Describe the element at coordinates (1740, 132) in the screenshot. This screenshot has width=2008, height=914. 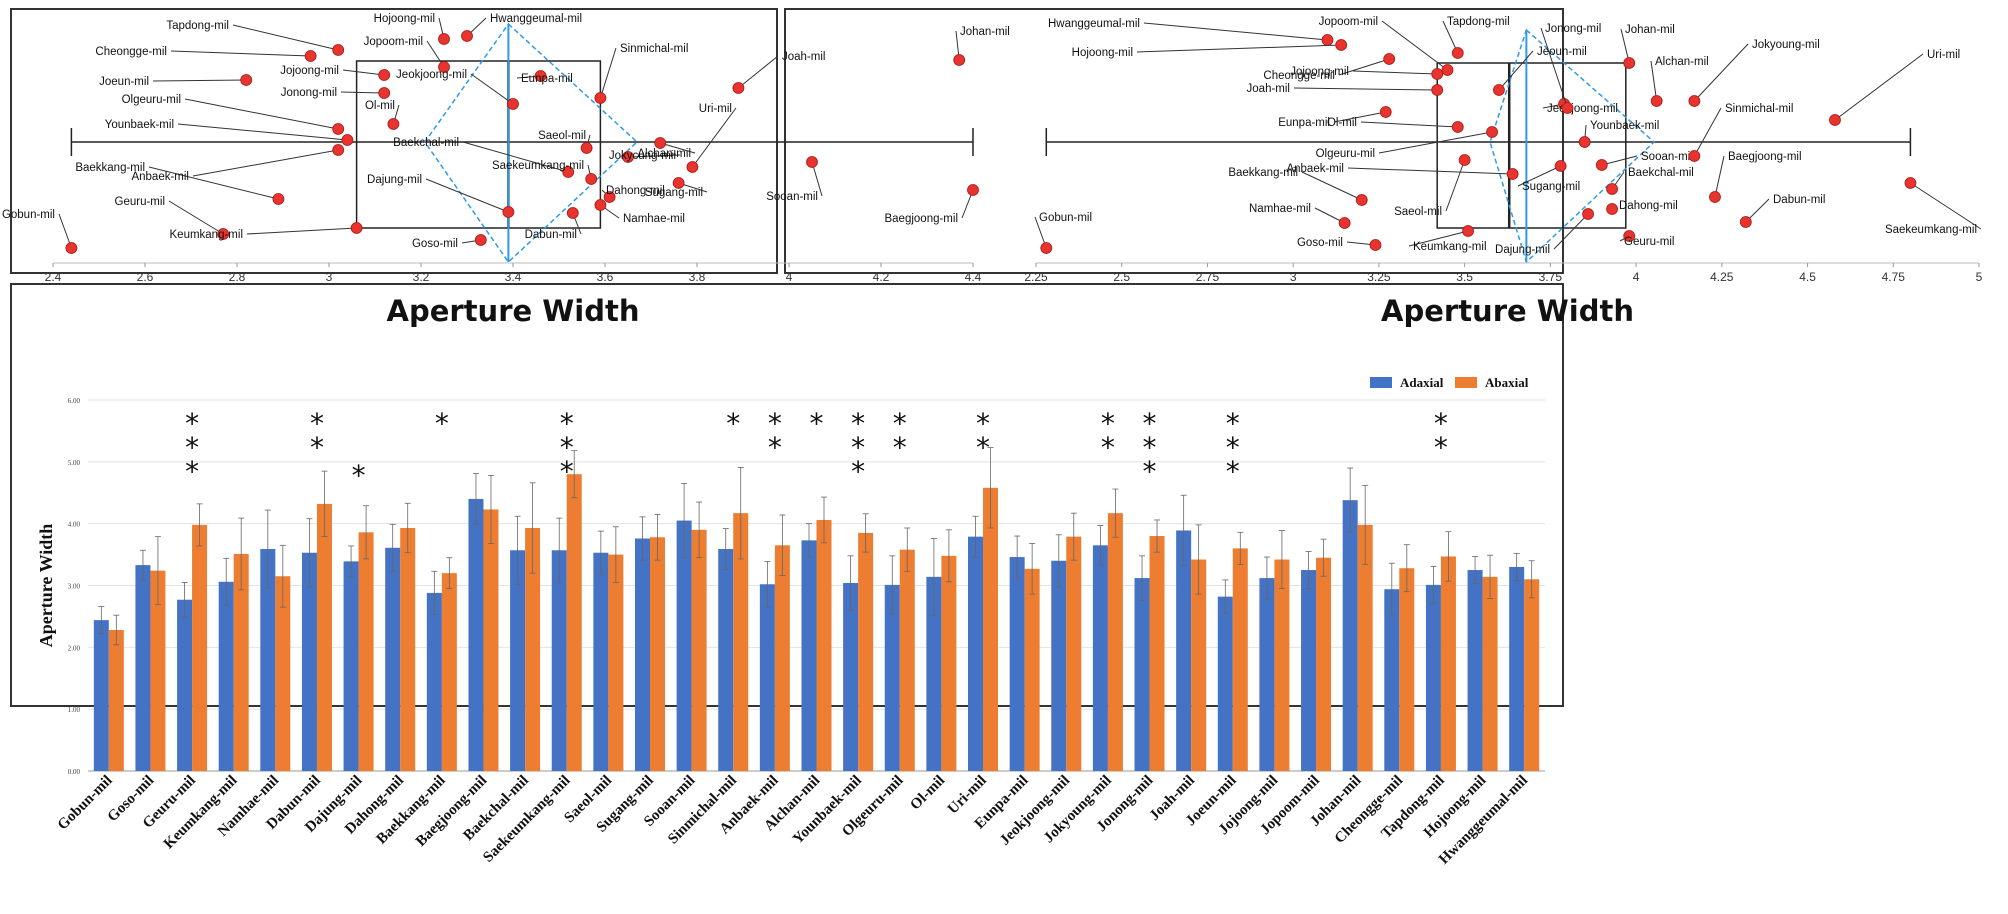
I see `data-point-Sinmichal-mil: Sinmichal-mil` at that location.